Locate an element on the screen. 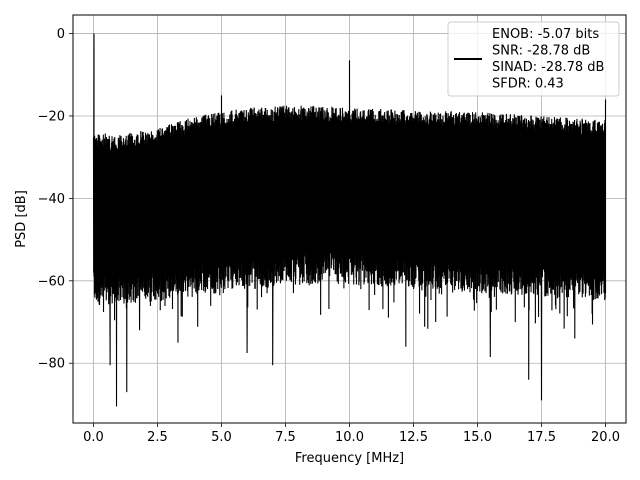  legend-box is located at coordinates (533, 59).